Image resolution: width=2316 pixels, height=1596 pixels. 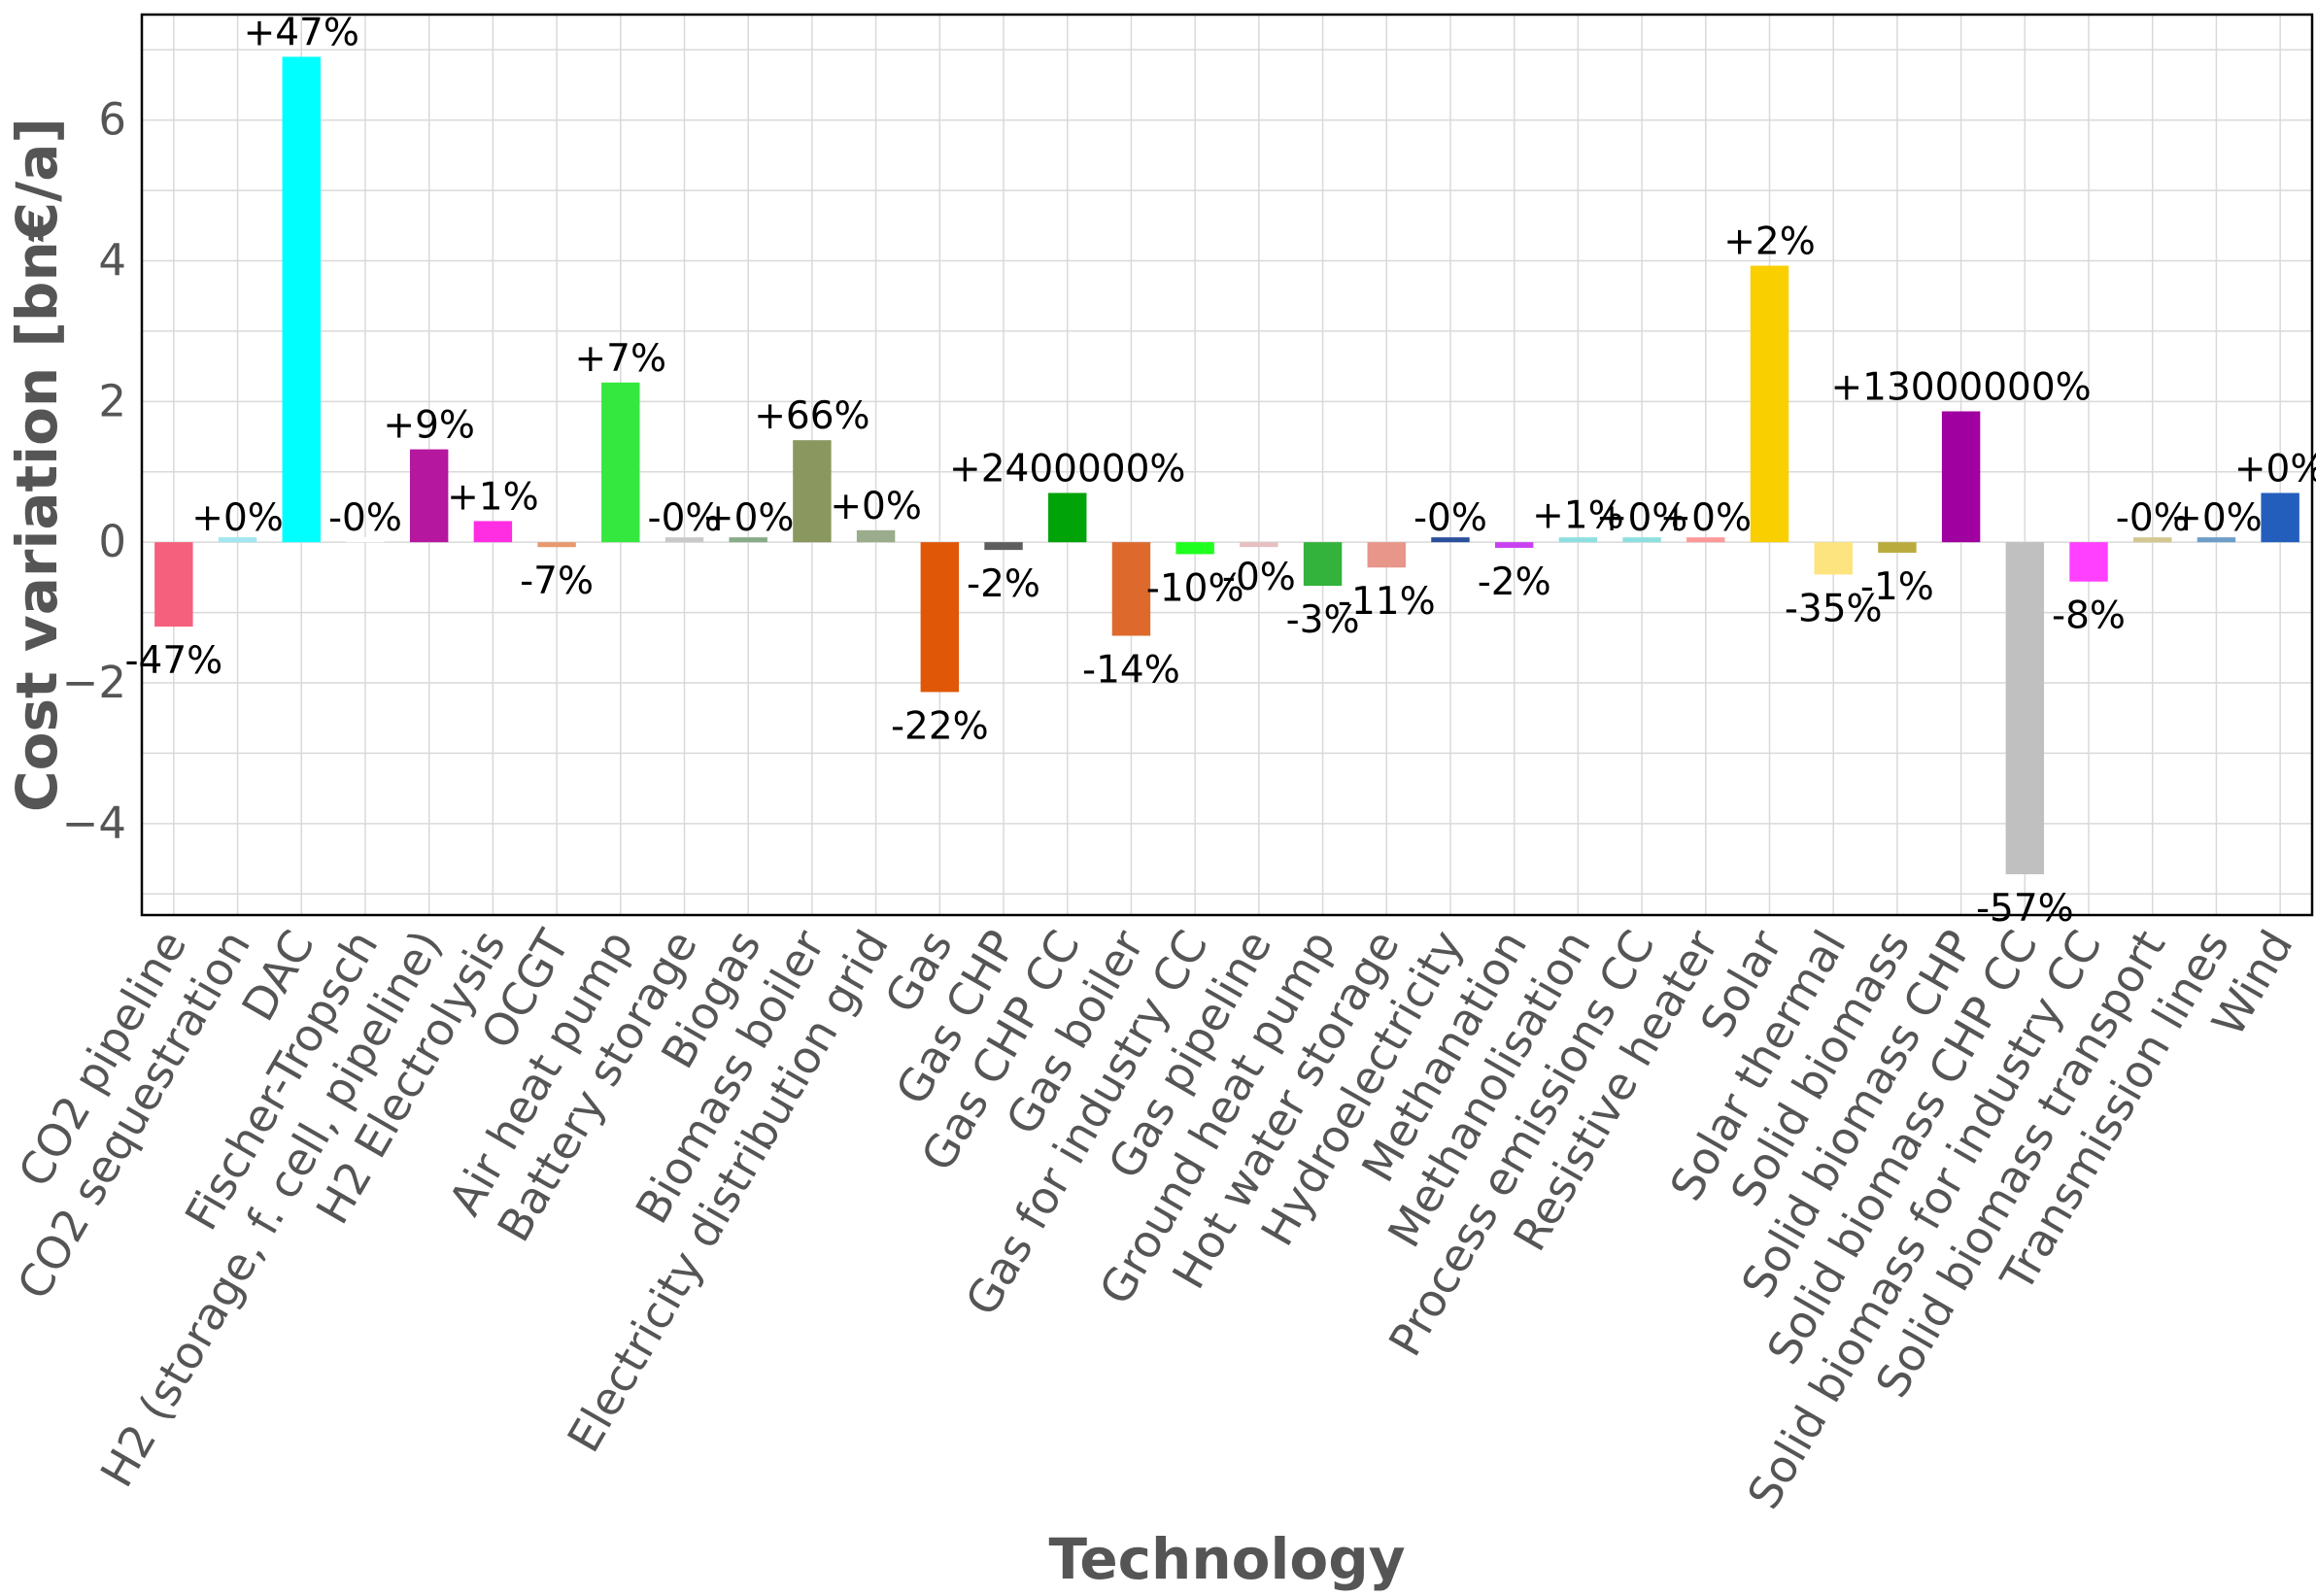 I want to click on x-axis-title: Technology, so click(x=1226, y=1559).